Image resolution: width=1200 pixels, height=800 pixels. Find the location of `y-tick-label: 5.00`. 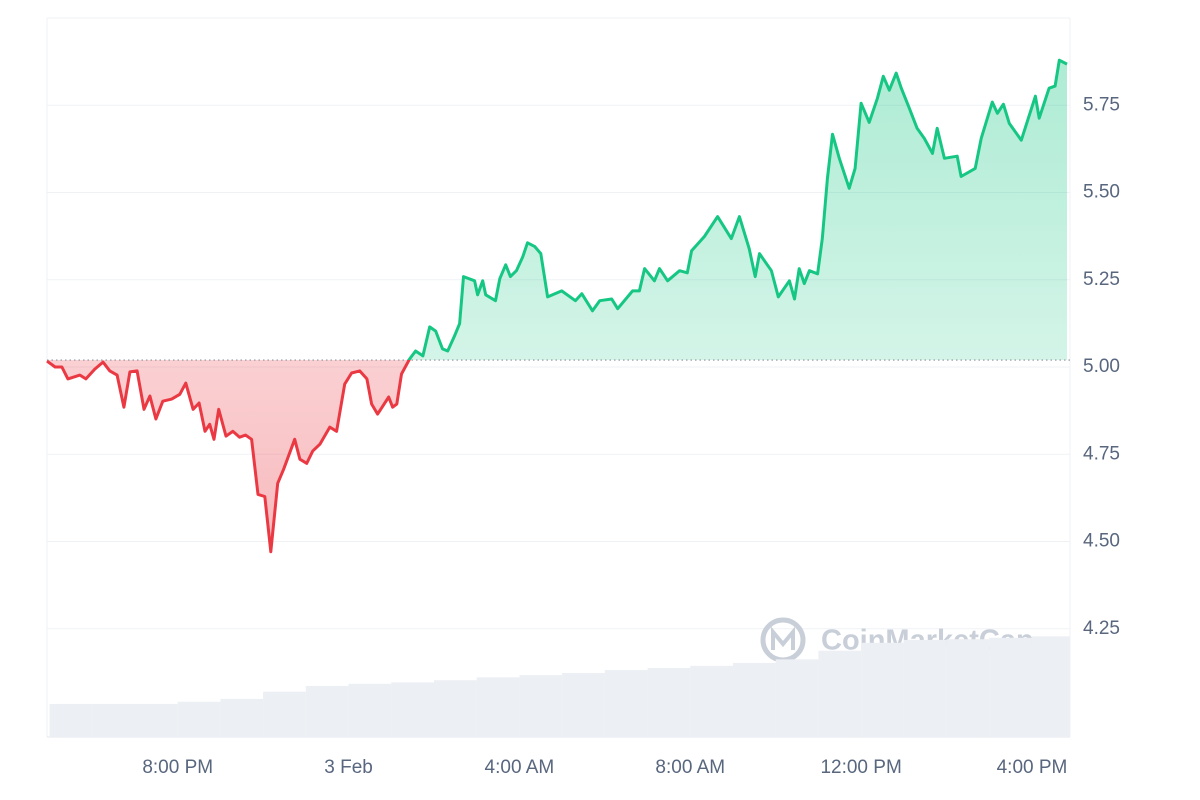

y-tick-label: 5.00 is located at coordinates (1101, 366).